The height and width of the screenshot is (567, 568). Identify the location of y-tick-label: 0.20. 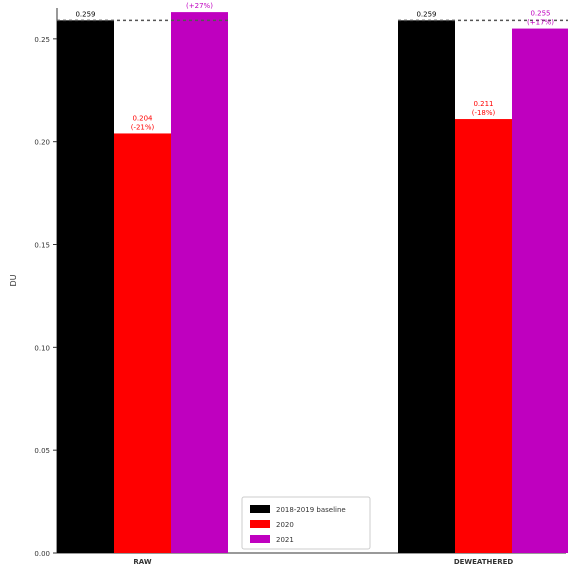
(42, 143).